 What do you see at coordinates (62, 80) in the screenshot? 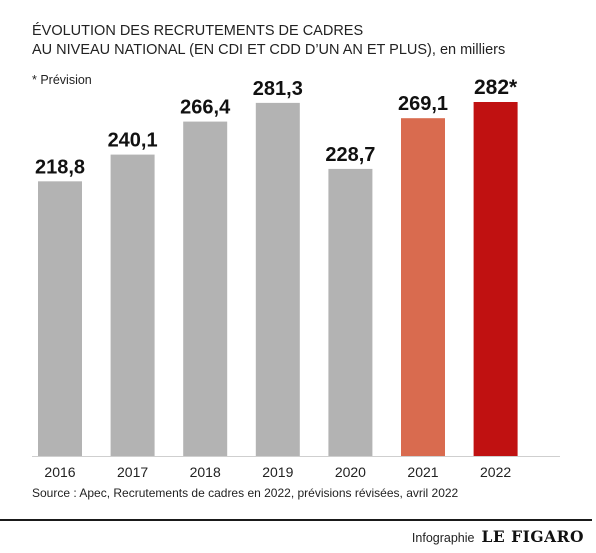
I see `forecast-note: * Prévision` at bounding box center [62, 80].